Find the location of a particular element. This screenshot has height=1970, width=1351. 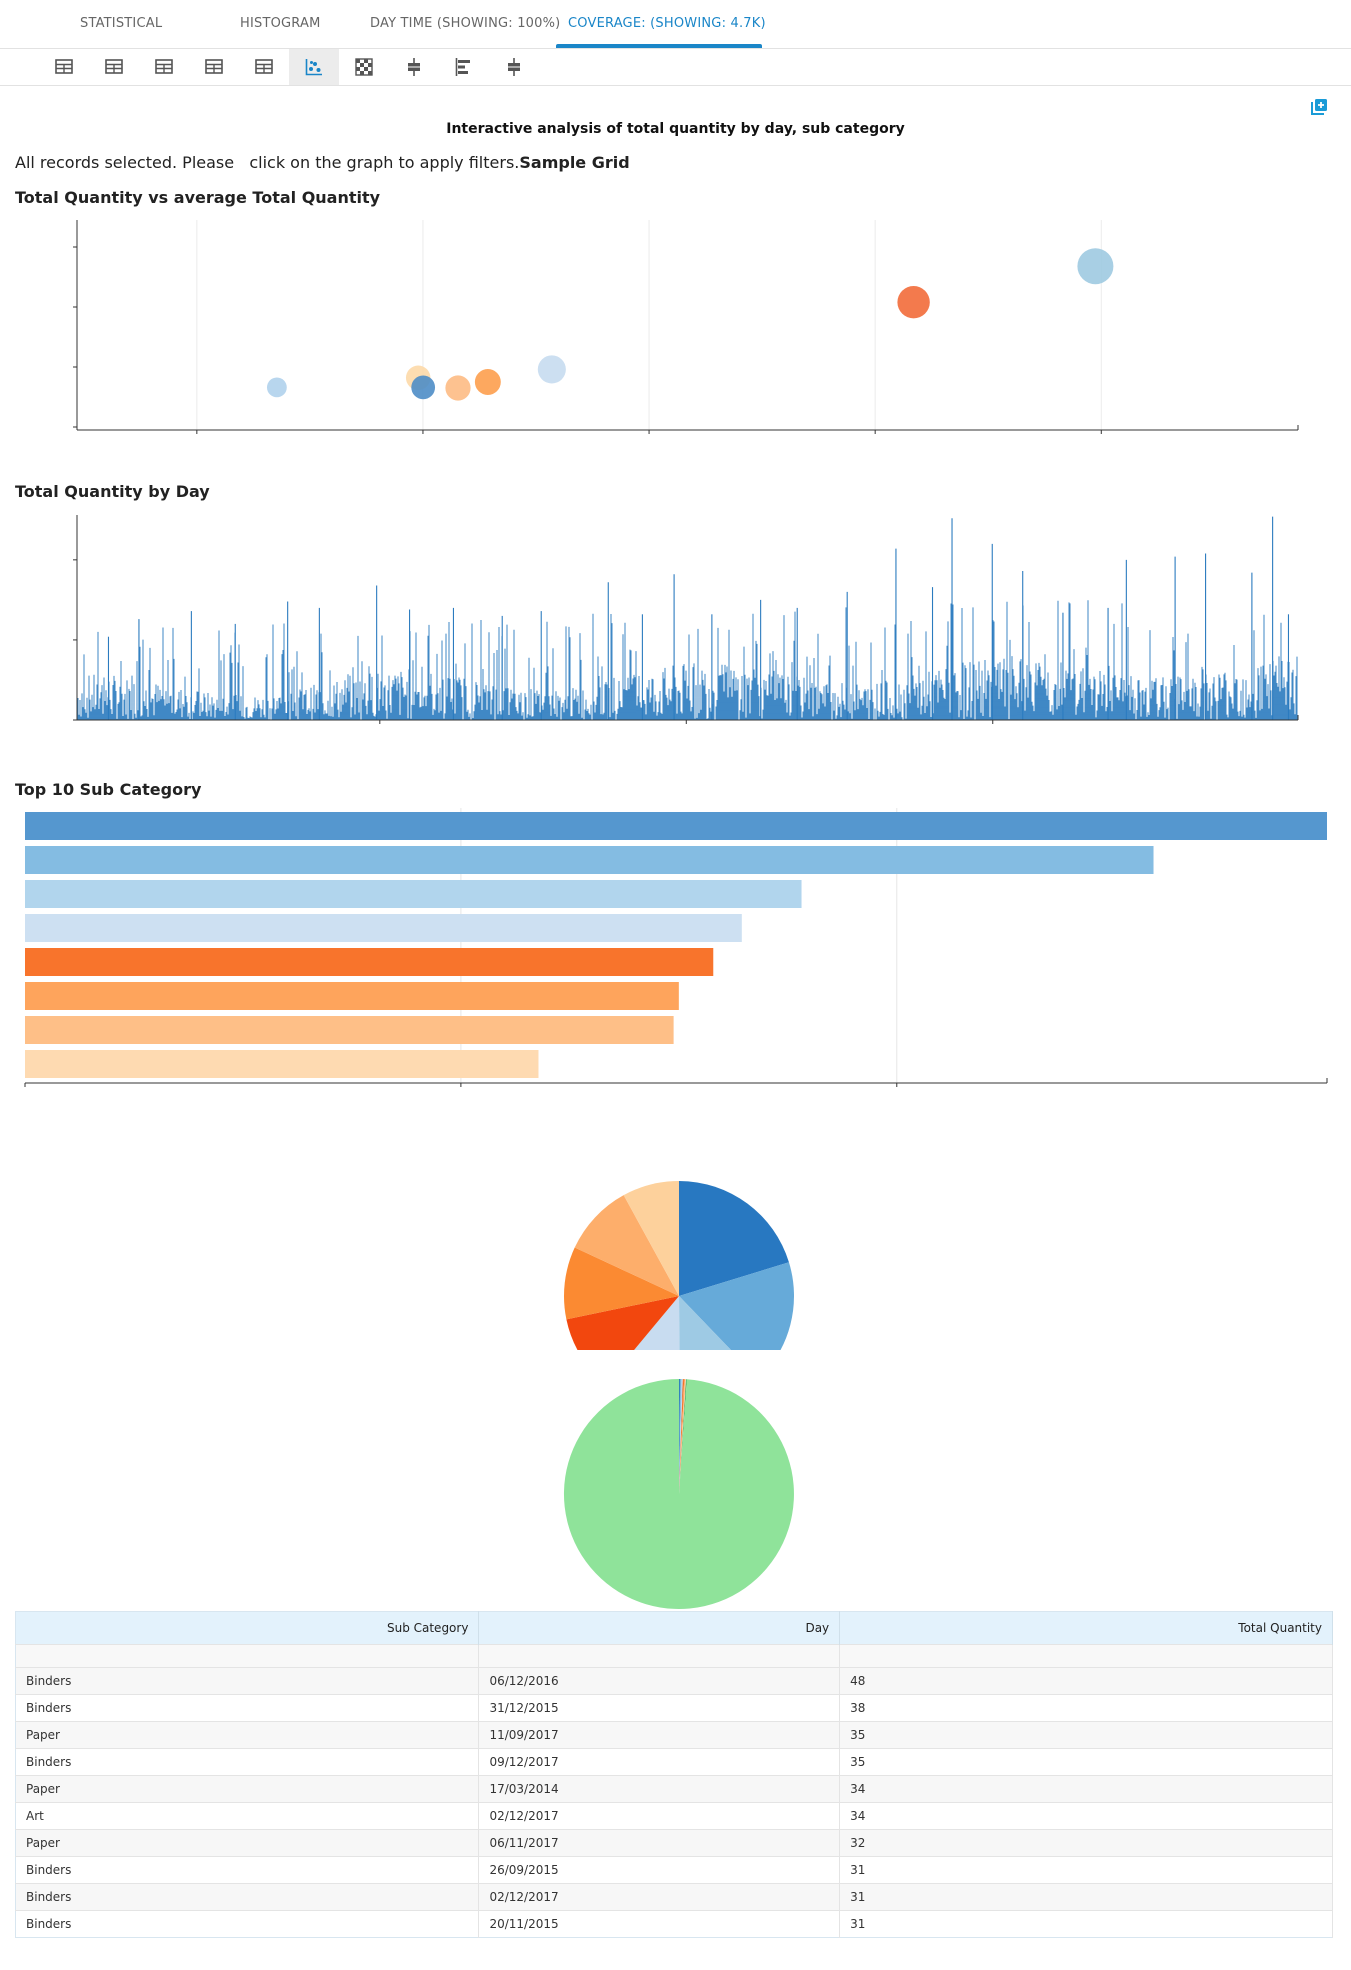

tab-histogram: HISTOGRAM is located at coordinates (280, 23).